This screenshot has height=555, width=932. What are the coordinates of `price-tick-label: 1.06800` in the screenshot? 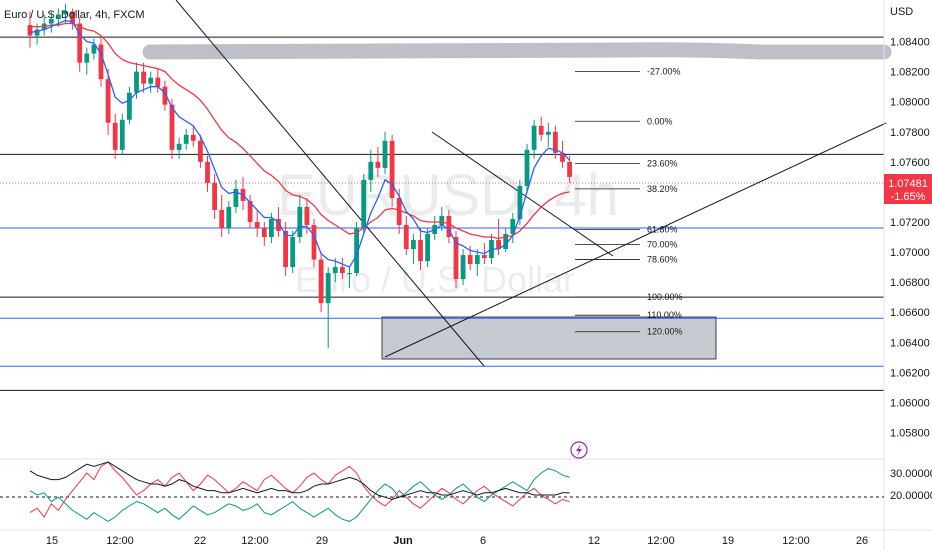 It's located at (910, 283).